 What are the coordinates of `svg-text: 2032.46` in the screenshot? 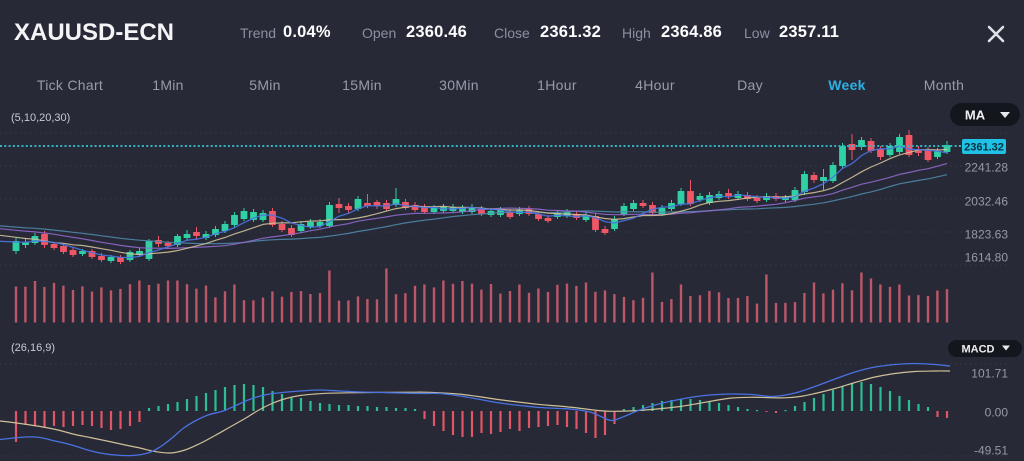 It's located at (987, 202).